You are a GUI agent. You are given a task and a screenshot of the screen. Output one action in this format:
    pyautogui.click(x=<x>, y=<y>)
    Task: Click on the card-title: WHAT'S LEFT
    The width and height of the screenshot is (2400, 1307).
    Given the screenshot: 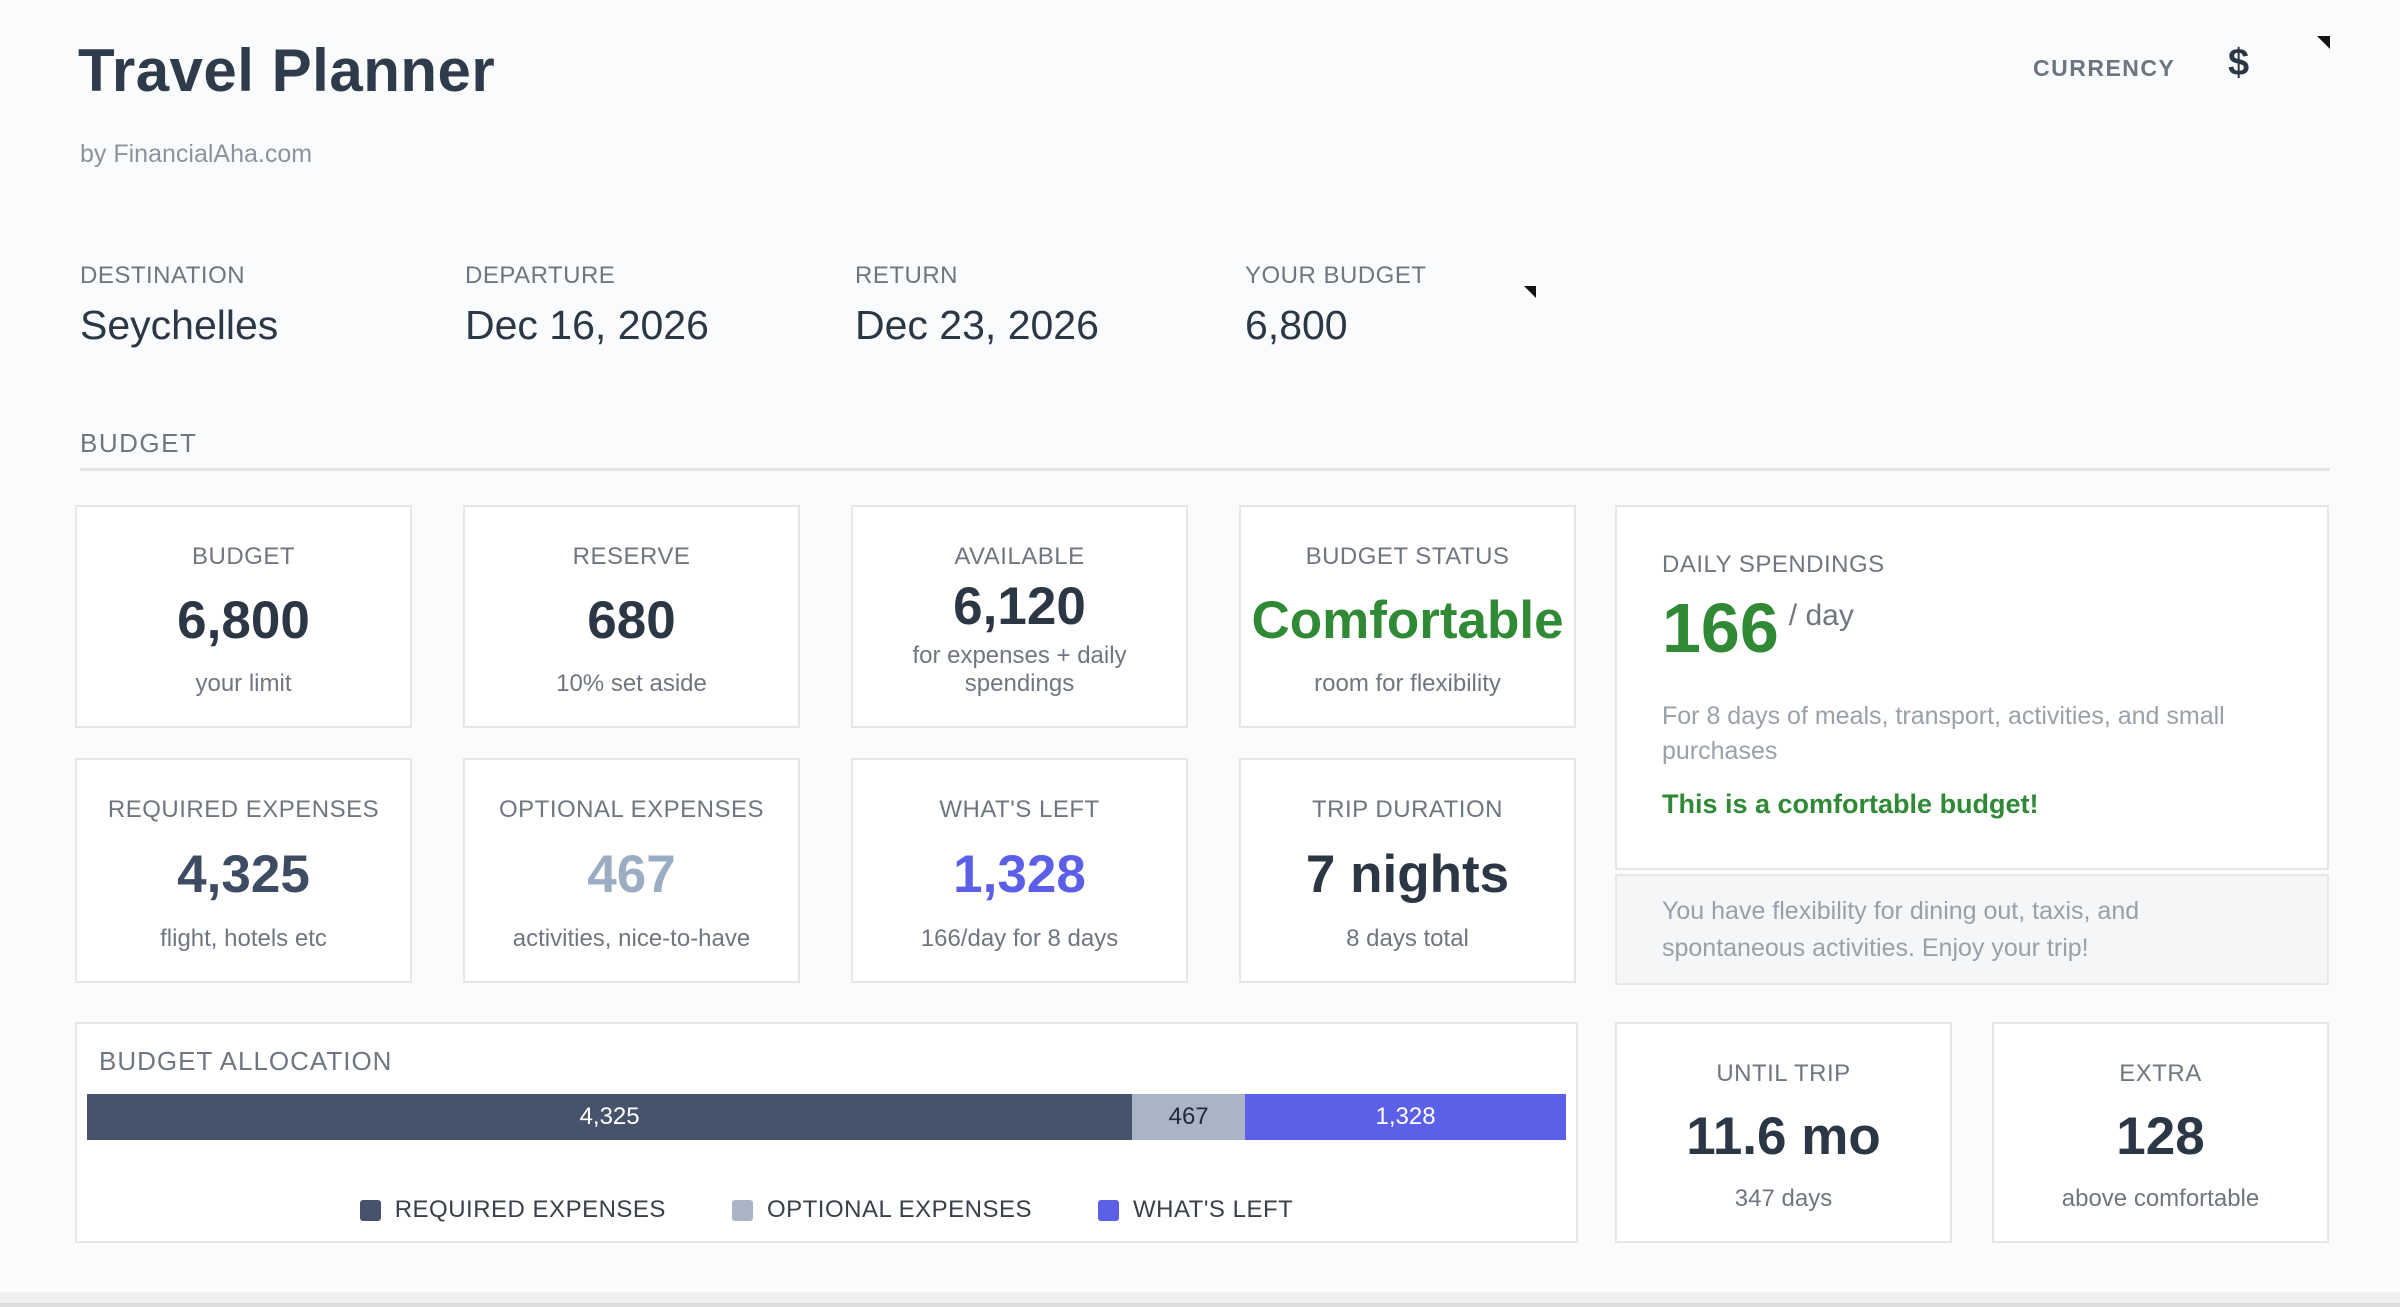 What is the action you would take?
    pyautogui.click(x=1019, y=809)
    